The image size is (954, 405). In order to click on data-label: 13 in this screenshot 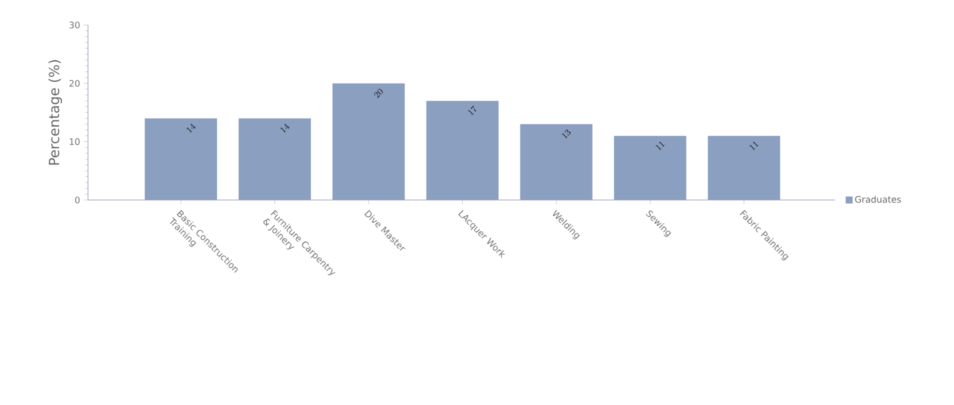, I will do `click(566, 134)`.